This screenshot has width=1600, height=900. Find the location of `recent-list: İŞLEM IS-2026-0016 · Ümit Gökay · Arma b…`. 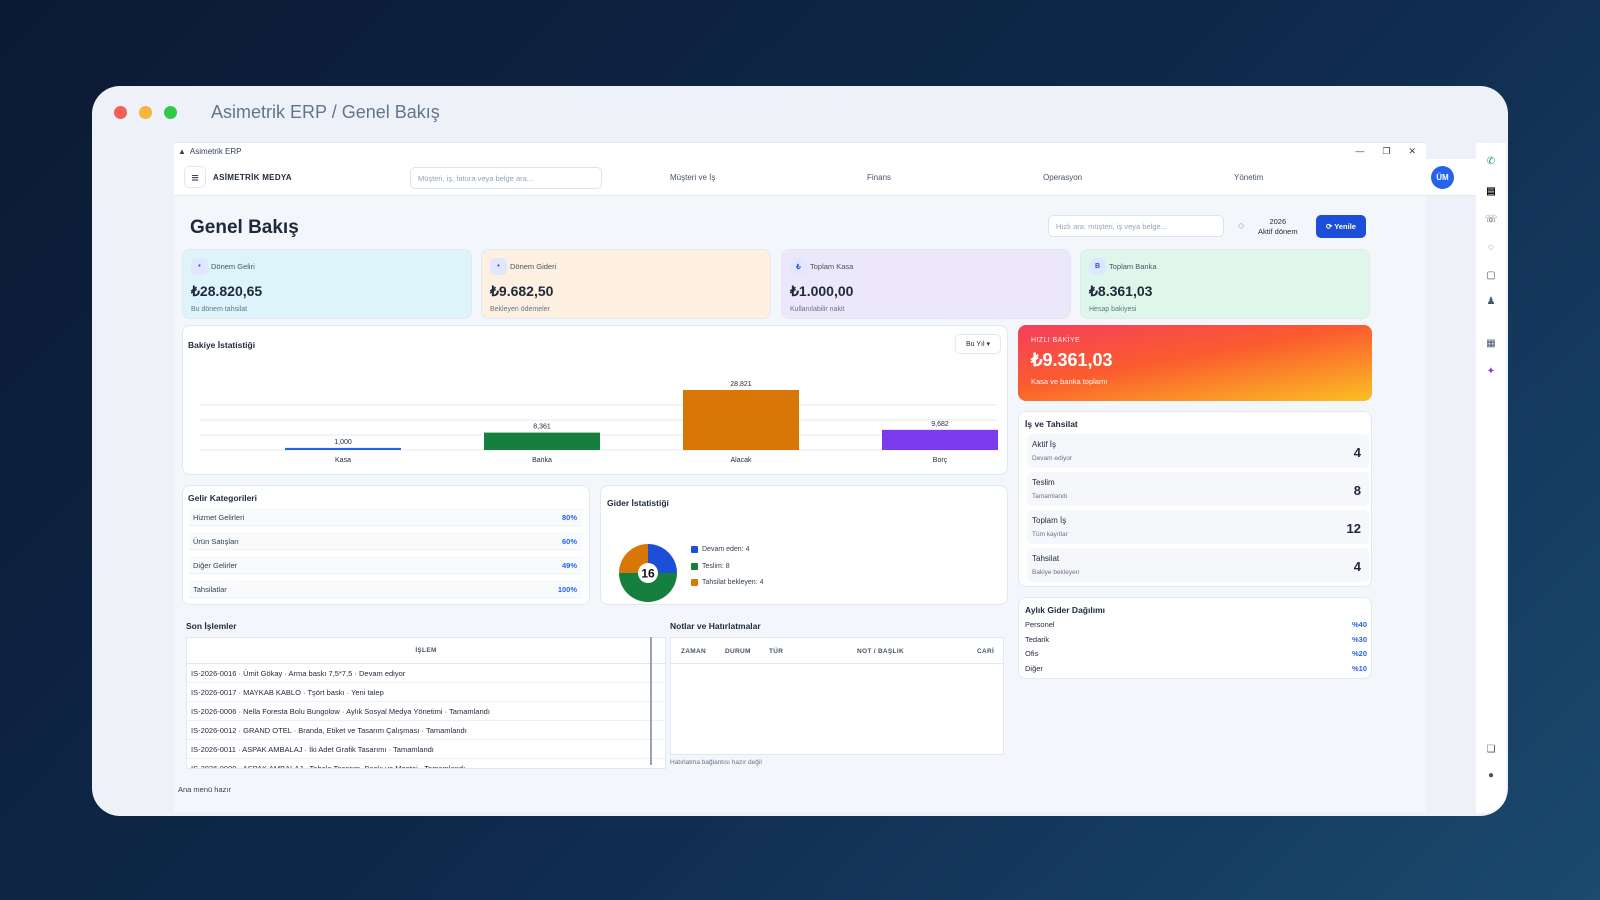

recent-list: İŞLEM IS-2026-0016 · Ümit Gökay · Arma b… is located at coordinates (426, 703).